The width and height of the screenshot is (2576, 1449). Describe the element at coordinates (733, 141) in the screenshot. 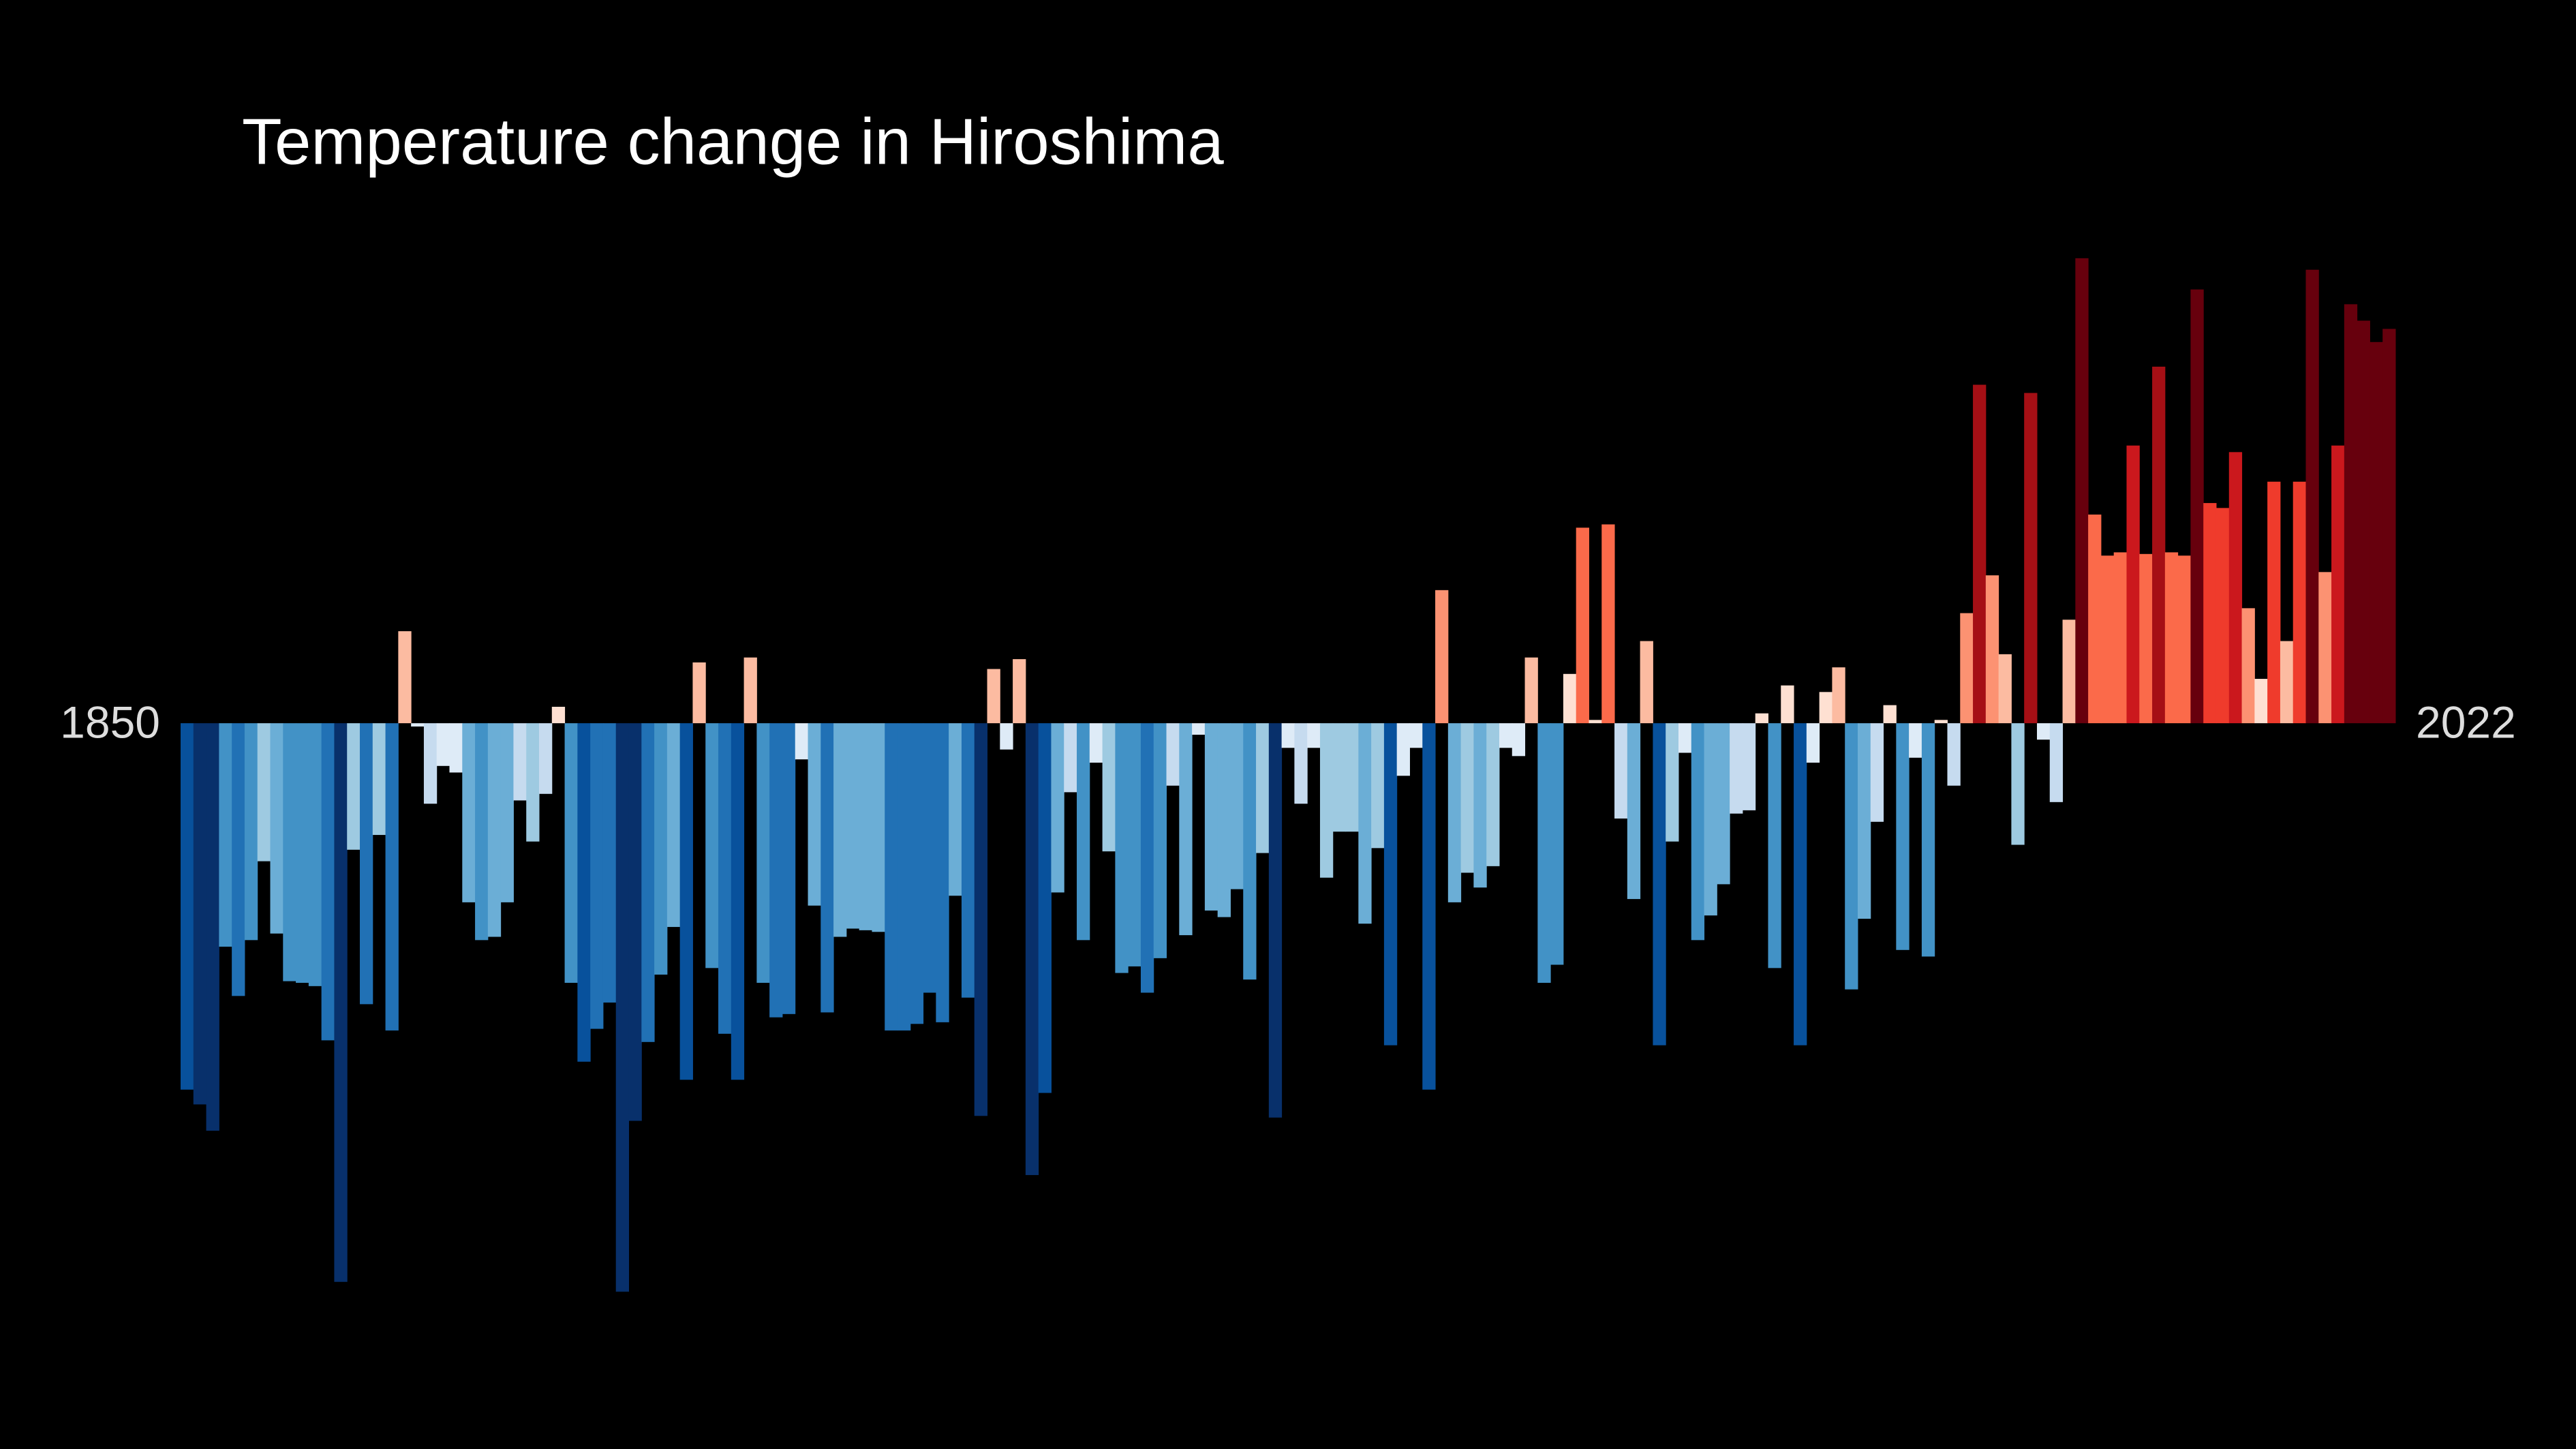

I see `chart-title: Temperature change in Hiroshima` at that location.